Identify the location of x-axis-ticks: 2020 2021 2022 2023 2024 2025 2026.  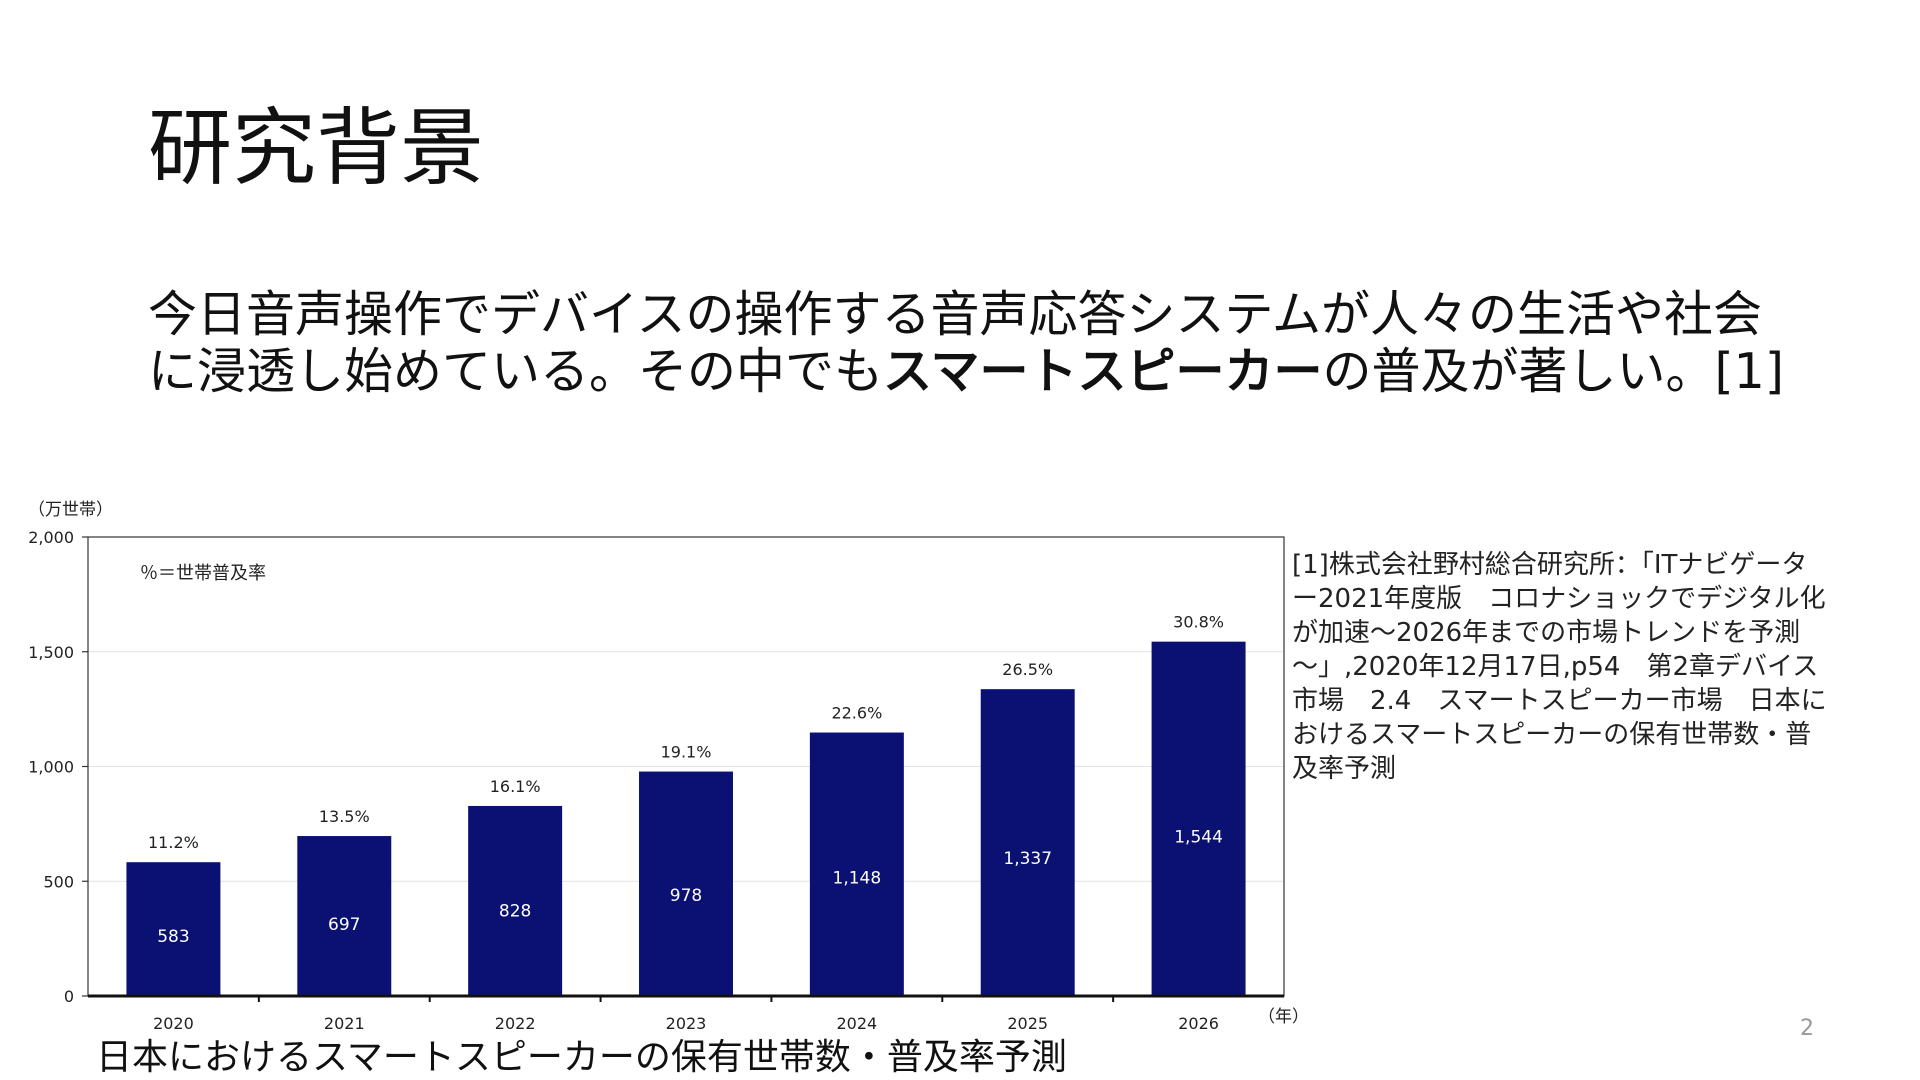
(686, 1013).